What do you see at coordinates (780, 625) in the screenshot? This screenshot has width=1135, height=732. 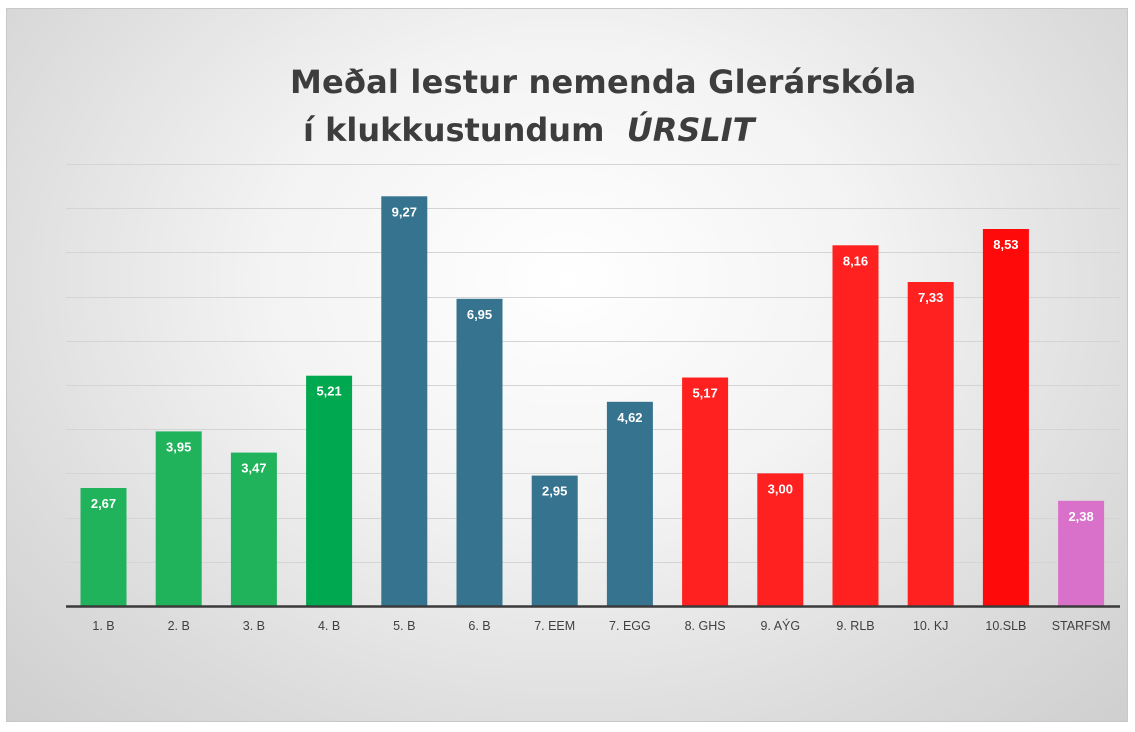 I see `x-tick-label: 9. AÝG` at bounding box center [780, 625].